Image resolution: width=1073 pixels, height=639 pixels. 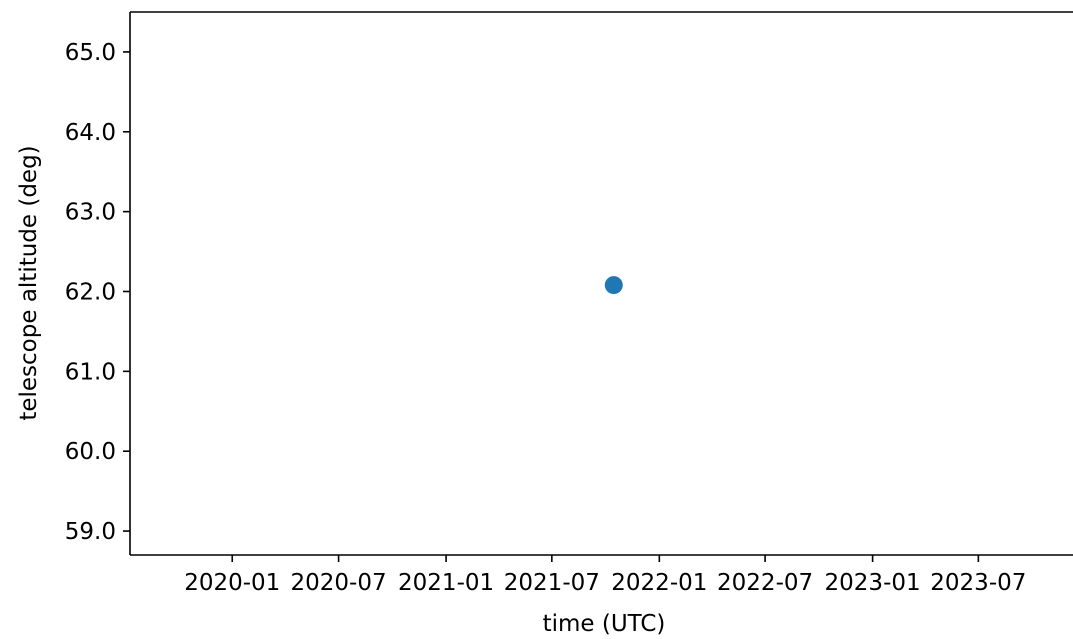 What do you see at coordinates (90, 452) in the screenshot?
I see `y-tick-label: 60.0` at bounding box center [90, 452].